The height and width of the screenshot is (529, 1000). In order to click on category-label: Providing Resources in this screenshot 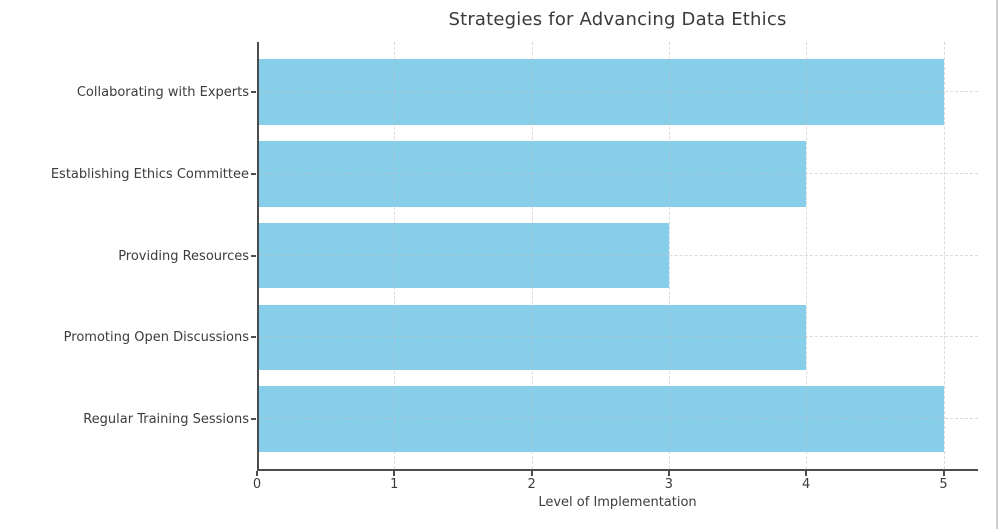, I will do `click(183, 256)`.